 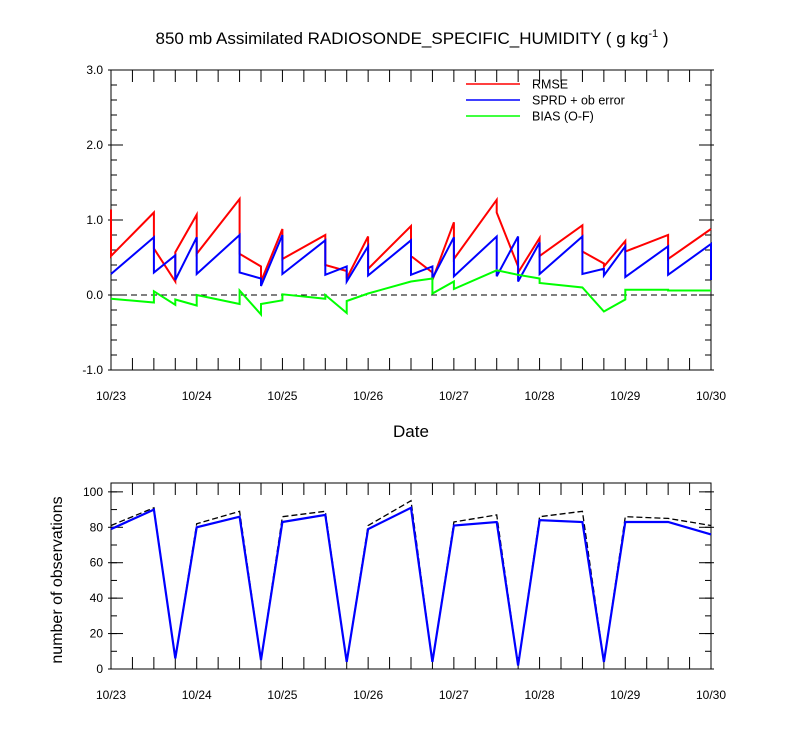 I want to click on y-tick-label: 2.0, so click(x=94, y=145).